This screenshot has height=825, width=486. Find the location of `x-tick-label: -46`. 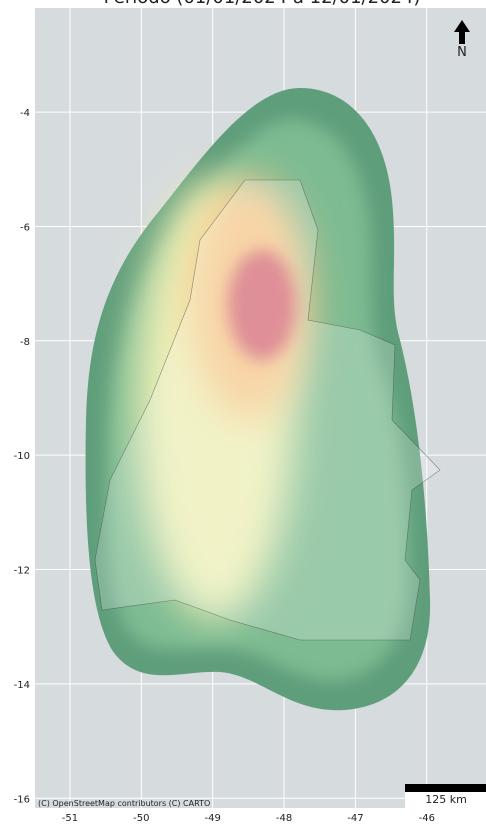

x-tick-label: -46 is located at coordinates (427, 818).